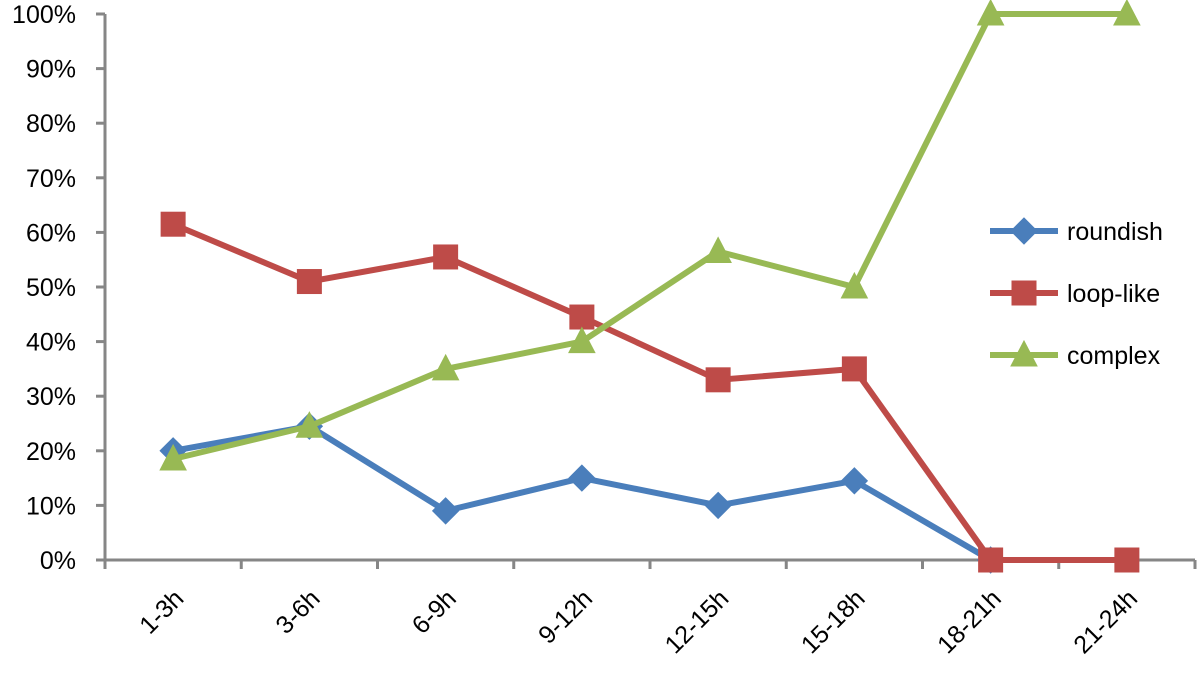 The height and width of the screenshot is (686, 1200). Describe the element at coordinates (51, 233) in the screenshot. I see `y-tick-label: 60%` at that location.